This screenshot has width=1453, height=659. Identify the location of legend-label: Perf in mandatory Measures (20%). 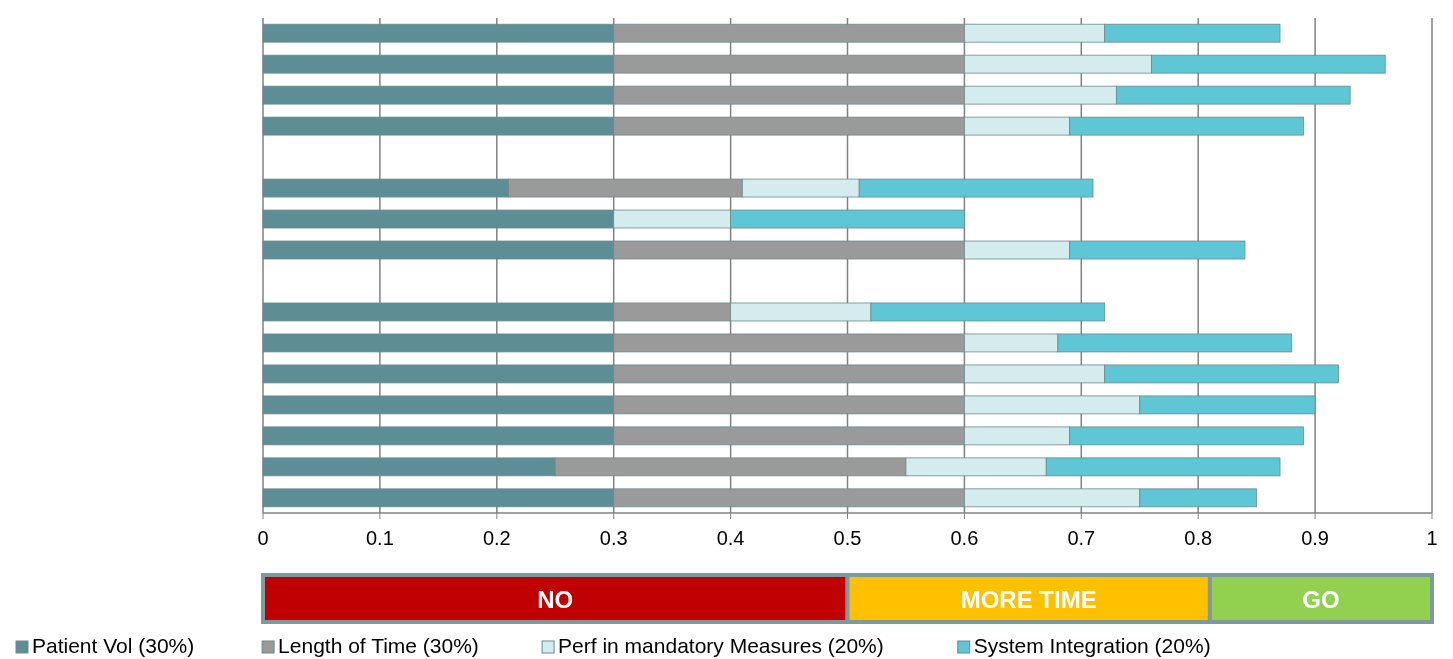
(721, 645).